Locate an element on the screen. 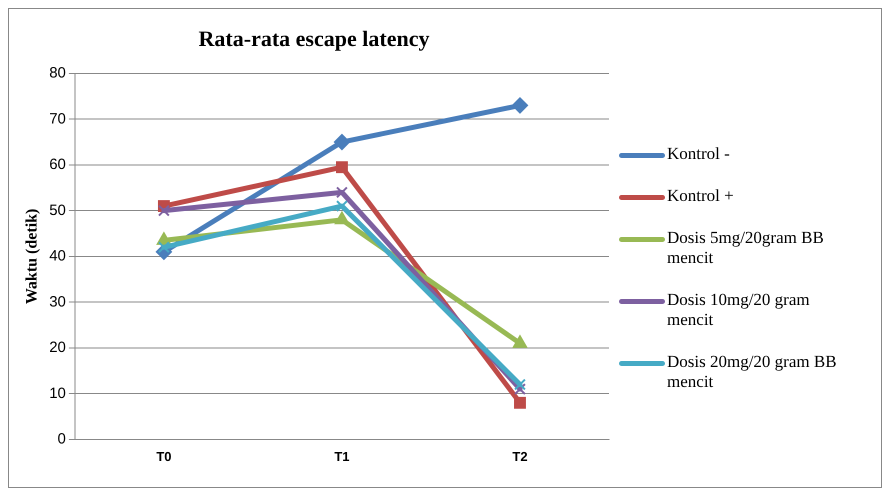  y-tick-label: 10 is located at coordinates (57, 393).